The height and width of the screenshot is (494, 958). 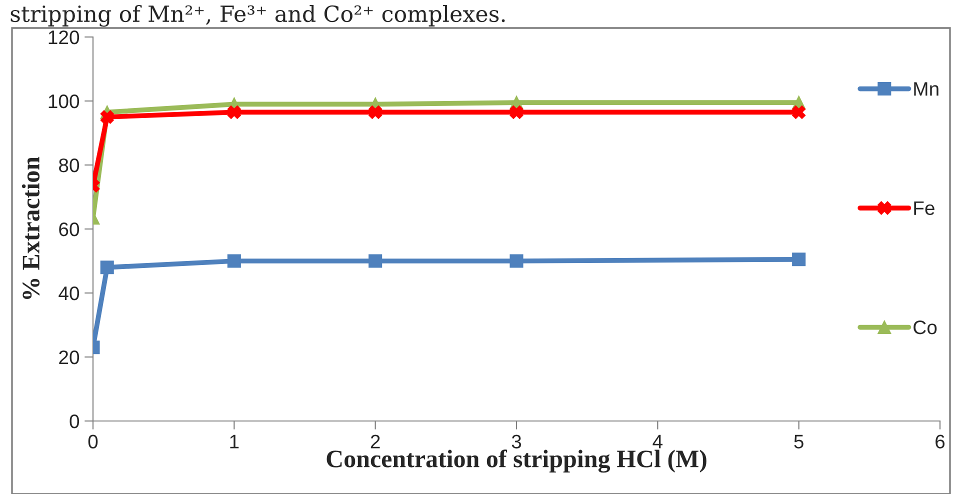 I want to click on x-tick-label: 1, so click(x=234, y=441).